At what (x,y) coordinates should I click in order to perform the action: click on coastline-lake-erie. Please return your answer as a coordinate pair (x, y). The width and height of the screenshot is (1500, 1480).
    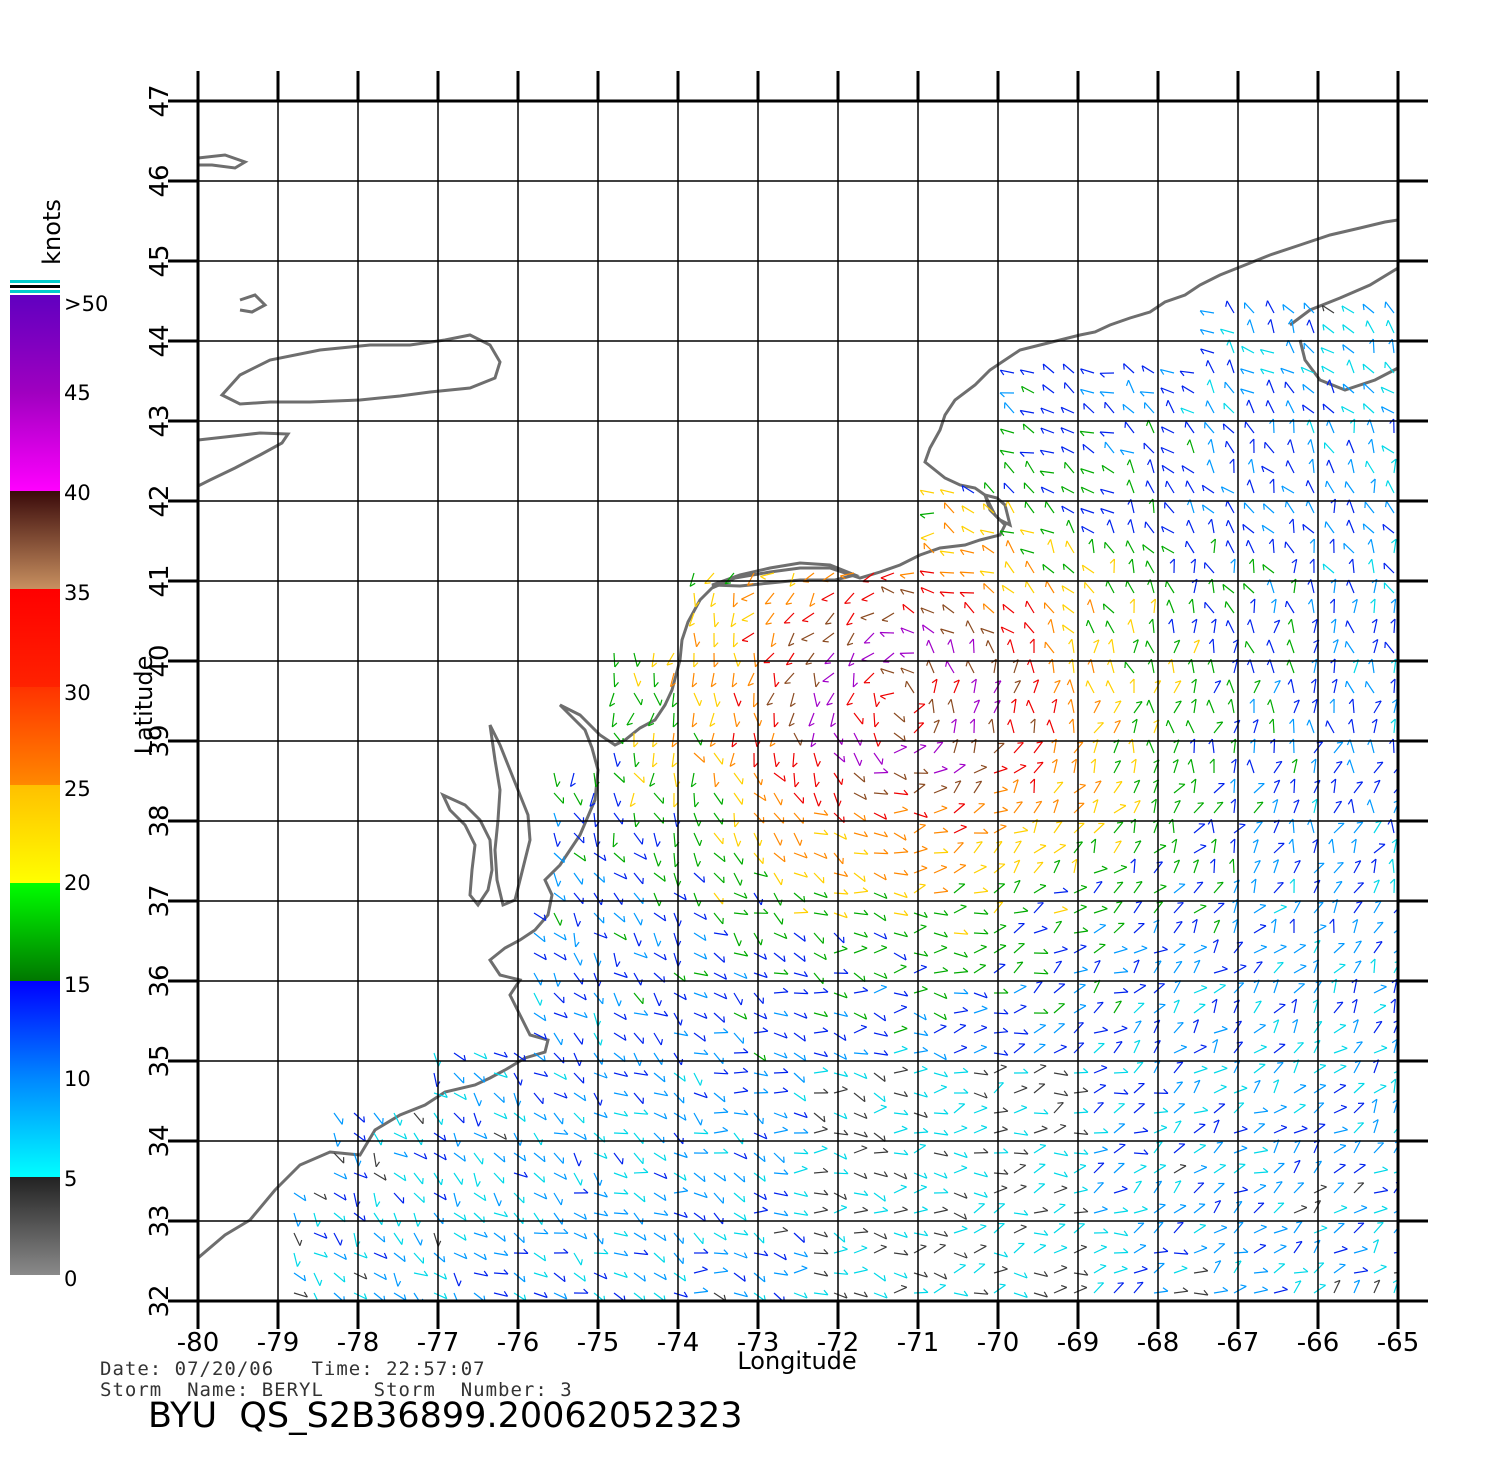
    Looking at the image, I should click on (244, 459).